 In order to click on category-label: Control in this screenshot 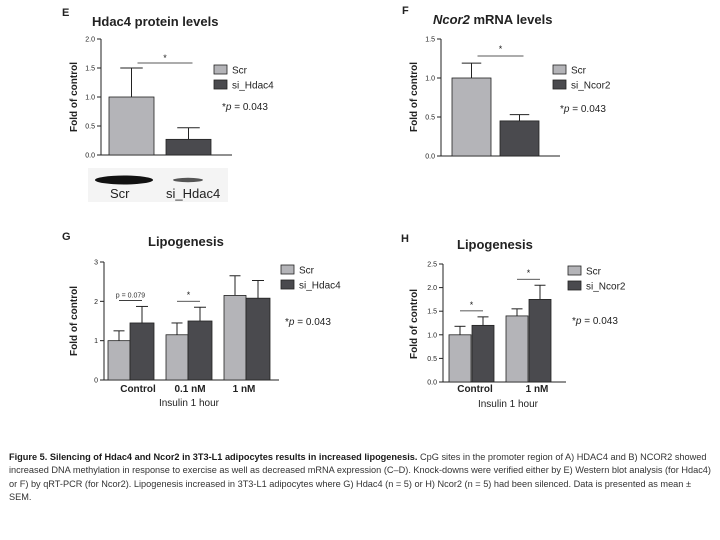, I will do `click(475, 389)`.